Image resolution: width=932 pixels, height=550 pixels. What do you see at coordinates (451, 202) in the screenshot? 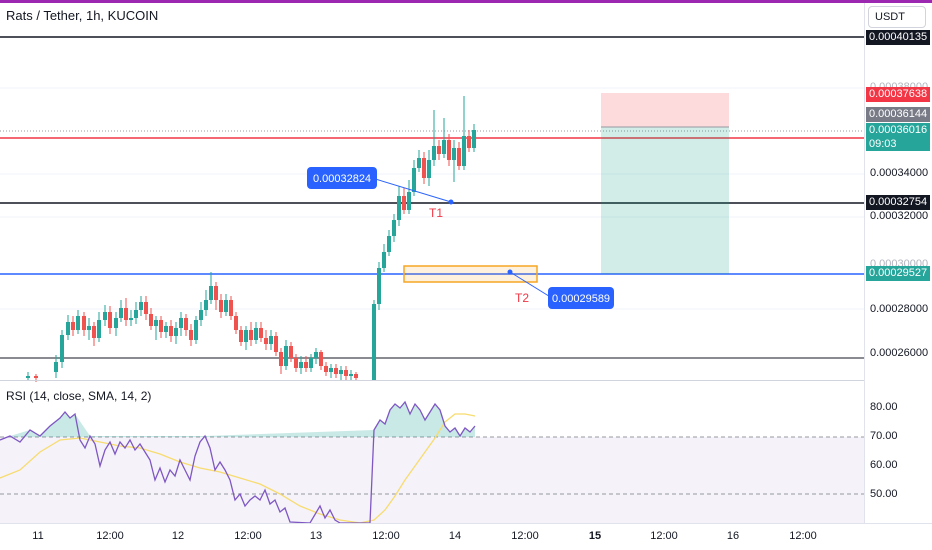
I see `callout-anchor-t1` at bounding box center [451, 202].